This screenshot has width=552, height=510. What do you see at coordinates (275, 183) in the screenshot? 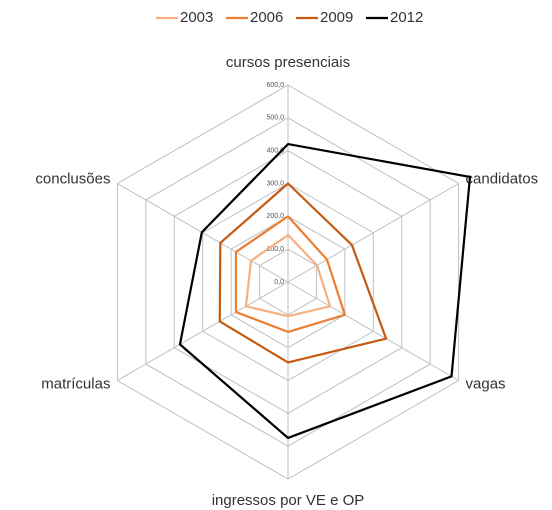
I see `tick-label: 300,0` at bounding box center [275, 183].